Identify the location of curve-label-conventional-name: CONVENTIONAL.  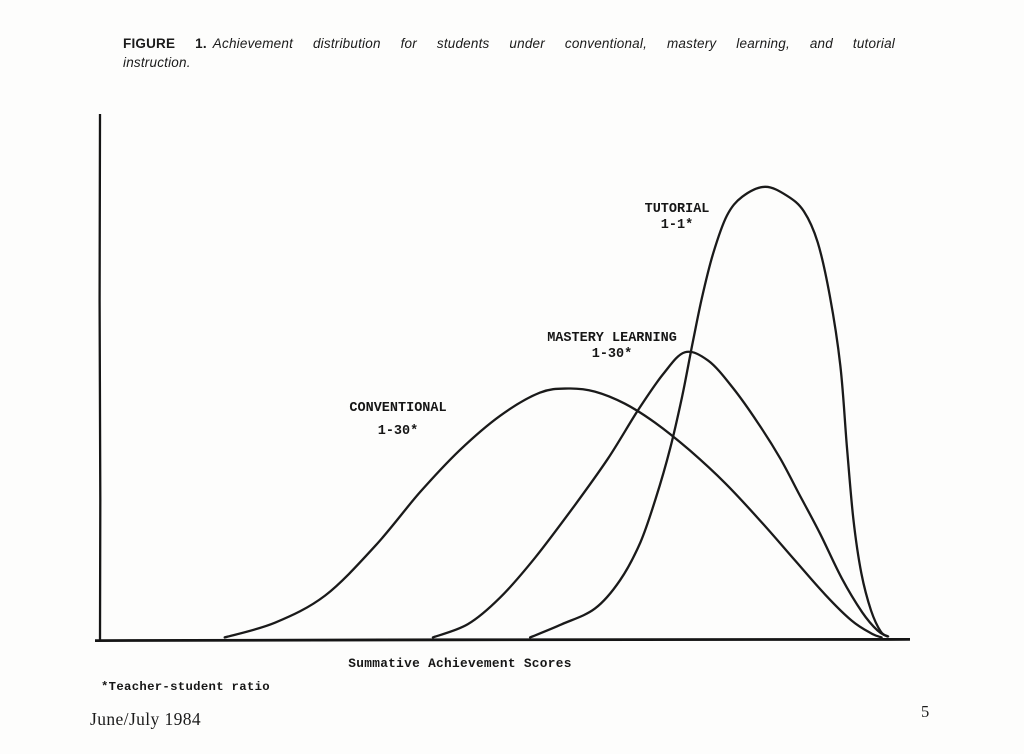
(398, 408).